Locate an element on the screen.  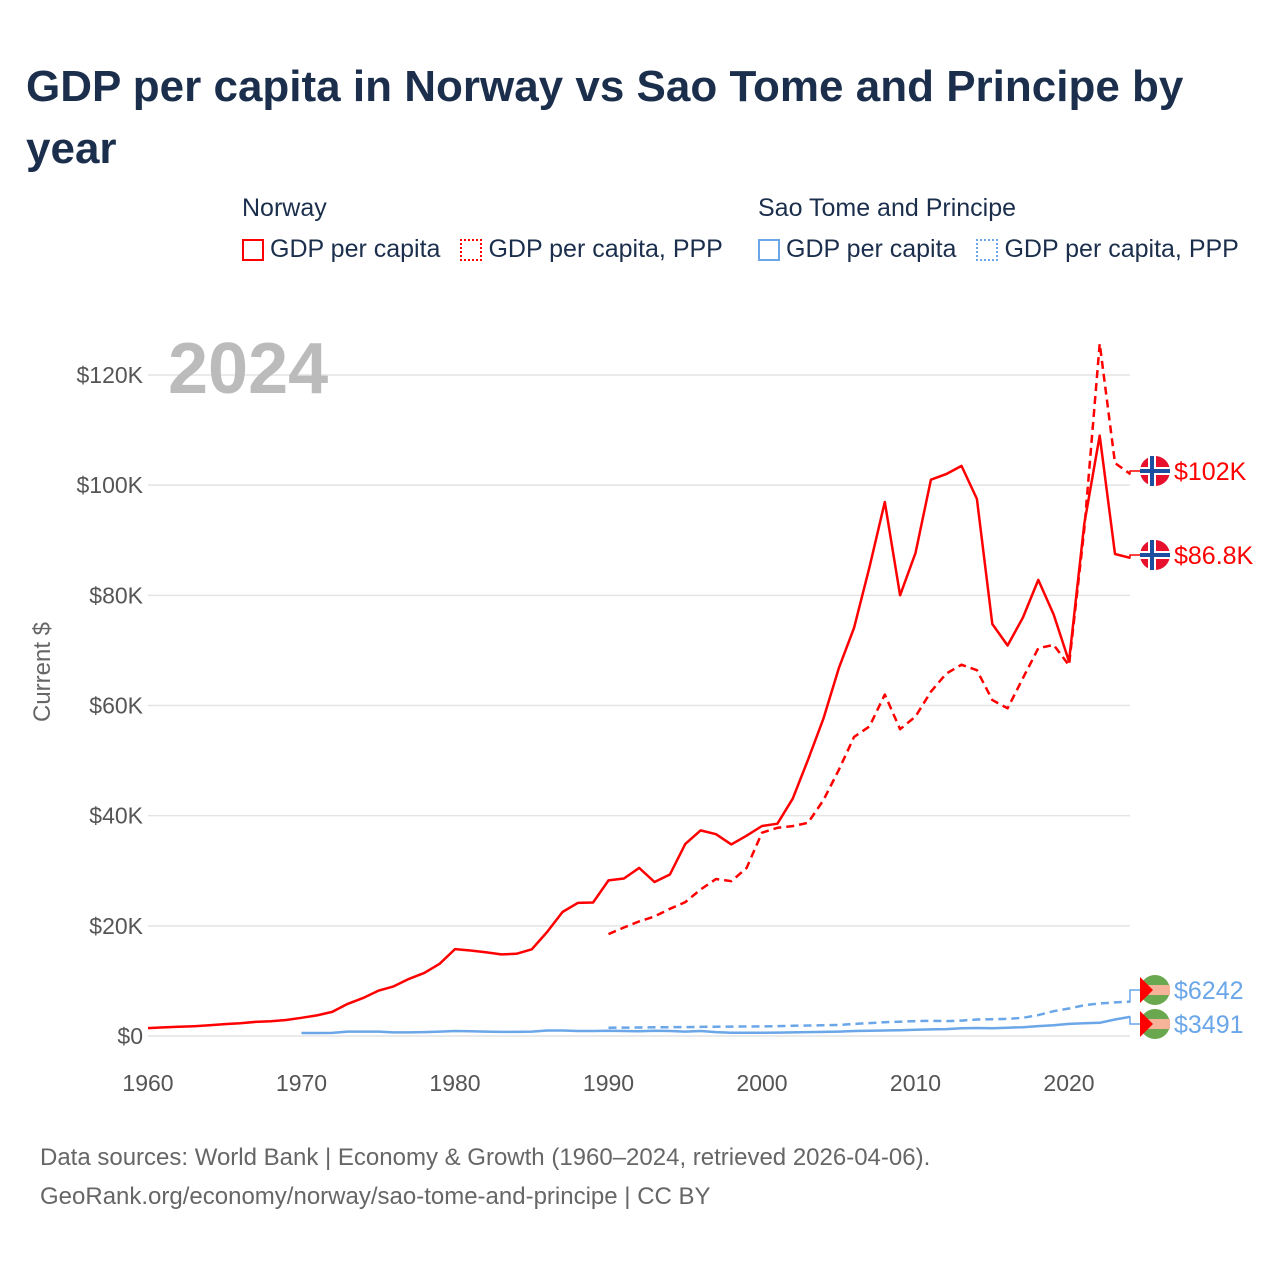
legend-group-title: Sao Tome and Principe is located at coordinates (887, 208).